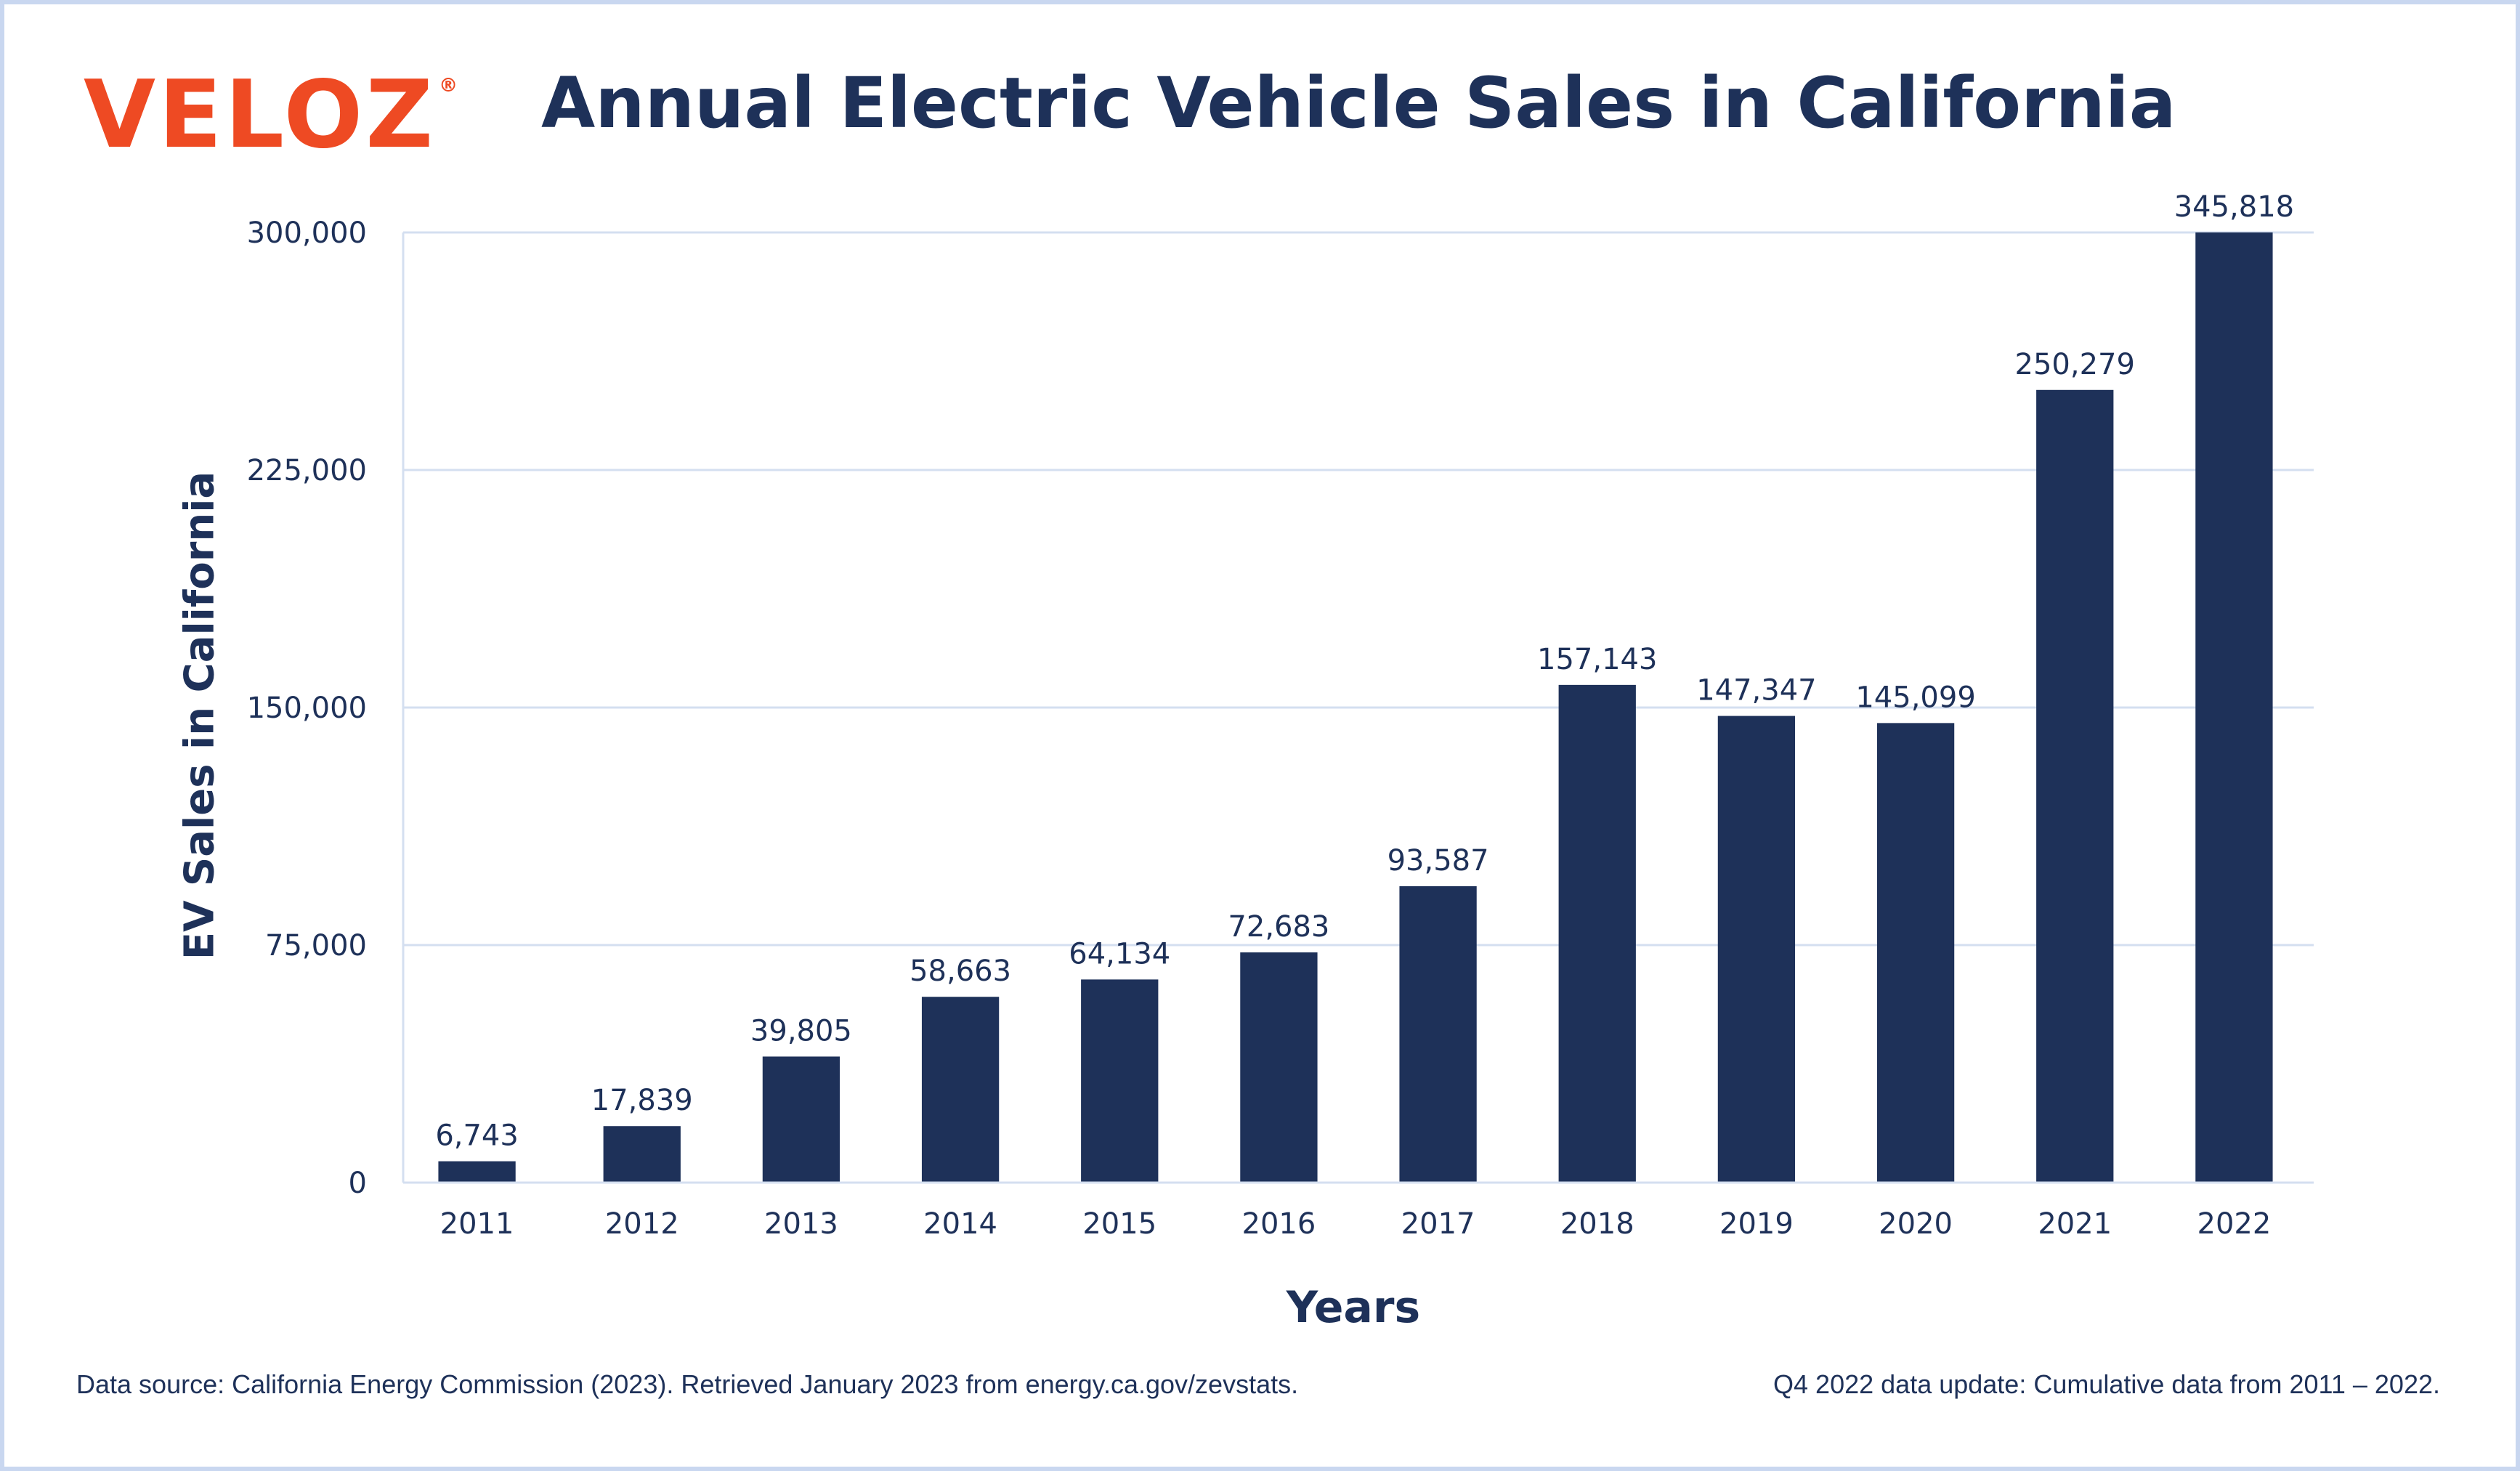  Describe the element at coordinates (801, 1224) in the screenshot. I see `x-tick-label: 2013` at that location.